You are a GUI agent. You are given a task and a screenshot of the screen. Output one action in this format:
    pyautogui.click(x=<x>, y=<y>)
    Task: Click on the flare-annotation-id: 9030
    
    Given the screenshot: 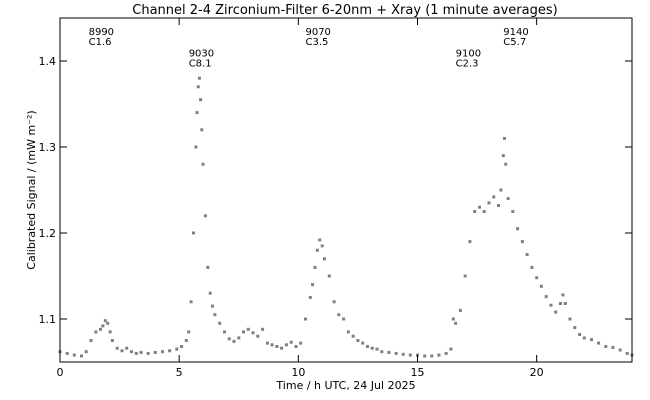 What is the action you would take?
    pyautogui.click(x=201, y=54)
    